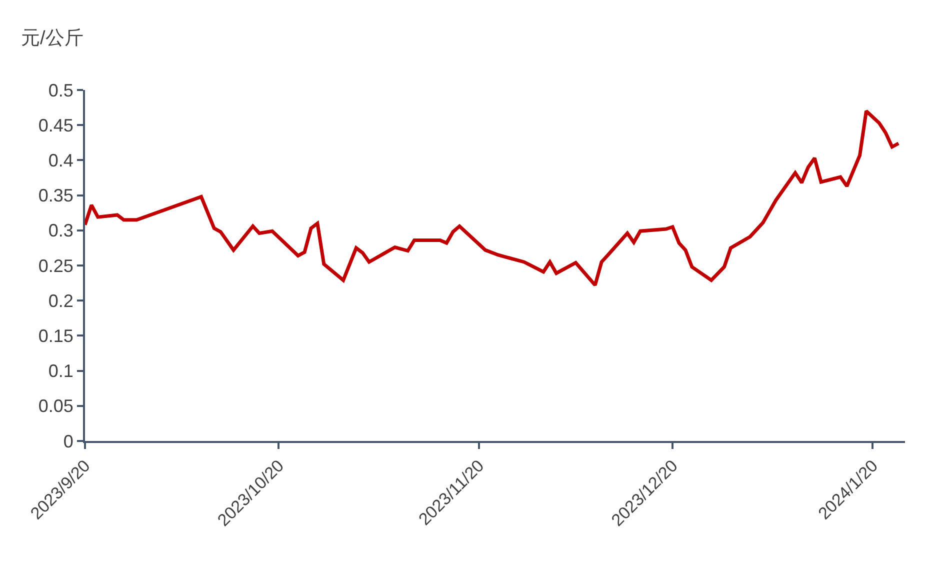  What do you see at coordinates (61, 90) in the screenshot?
I see `y-tick-label: 0.5` at bounding box center [61, 90].